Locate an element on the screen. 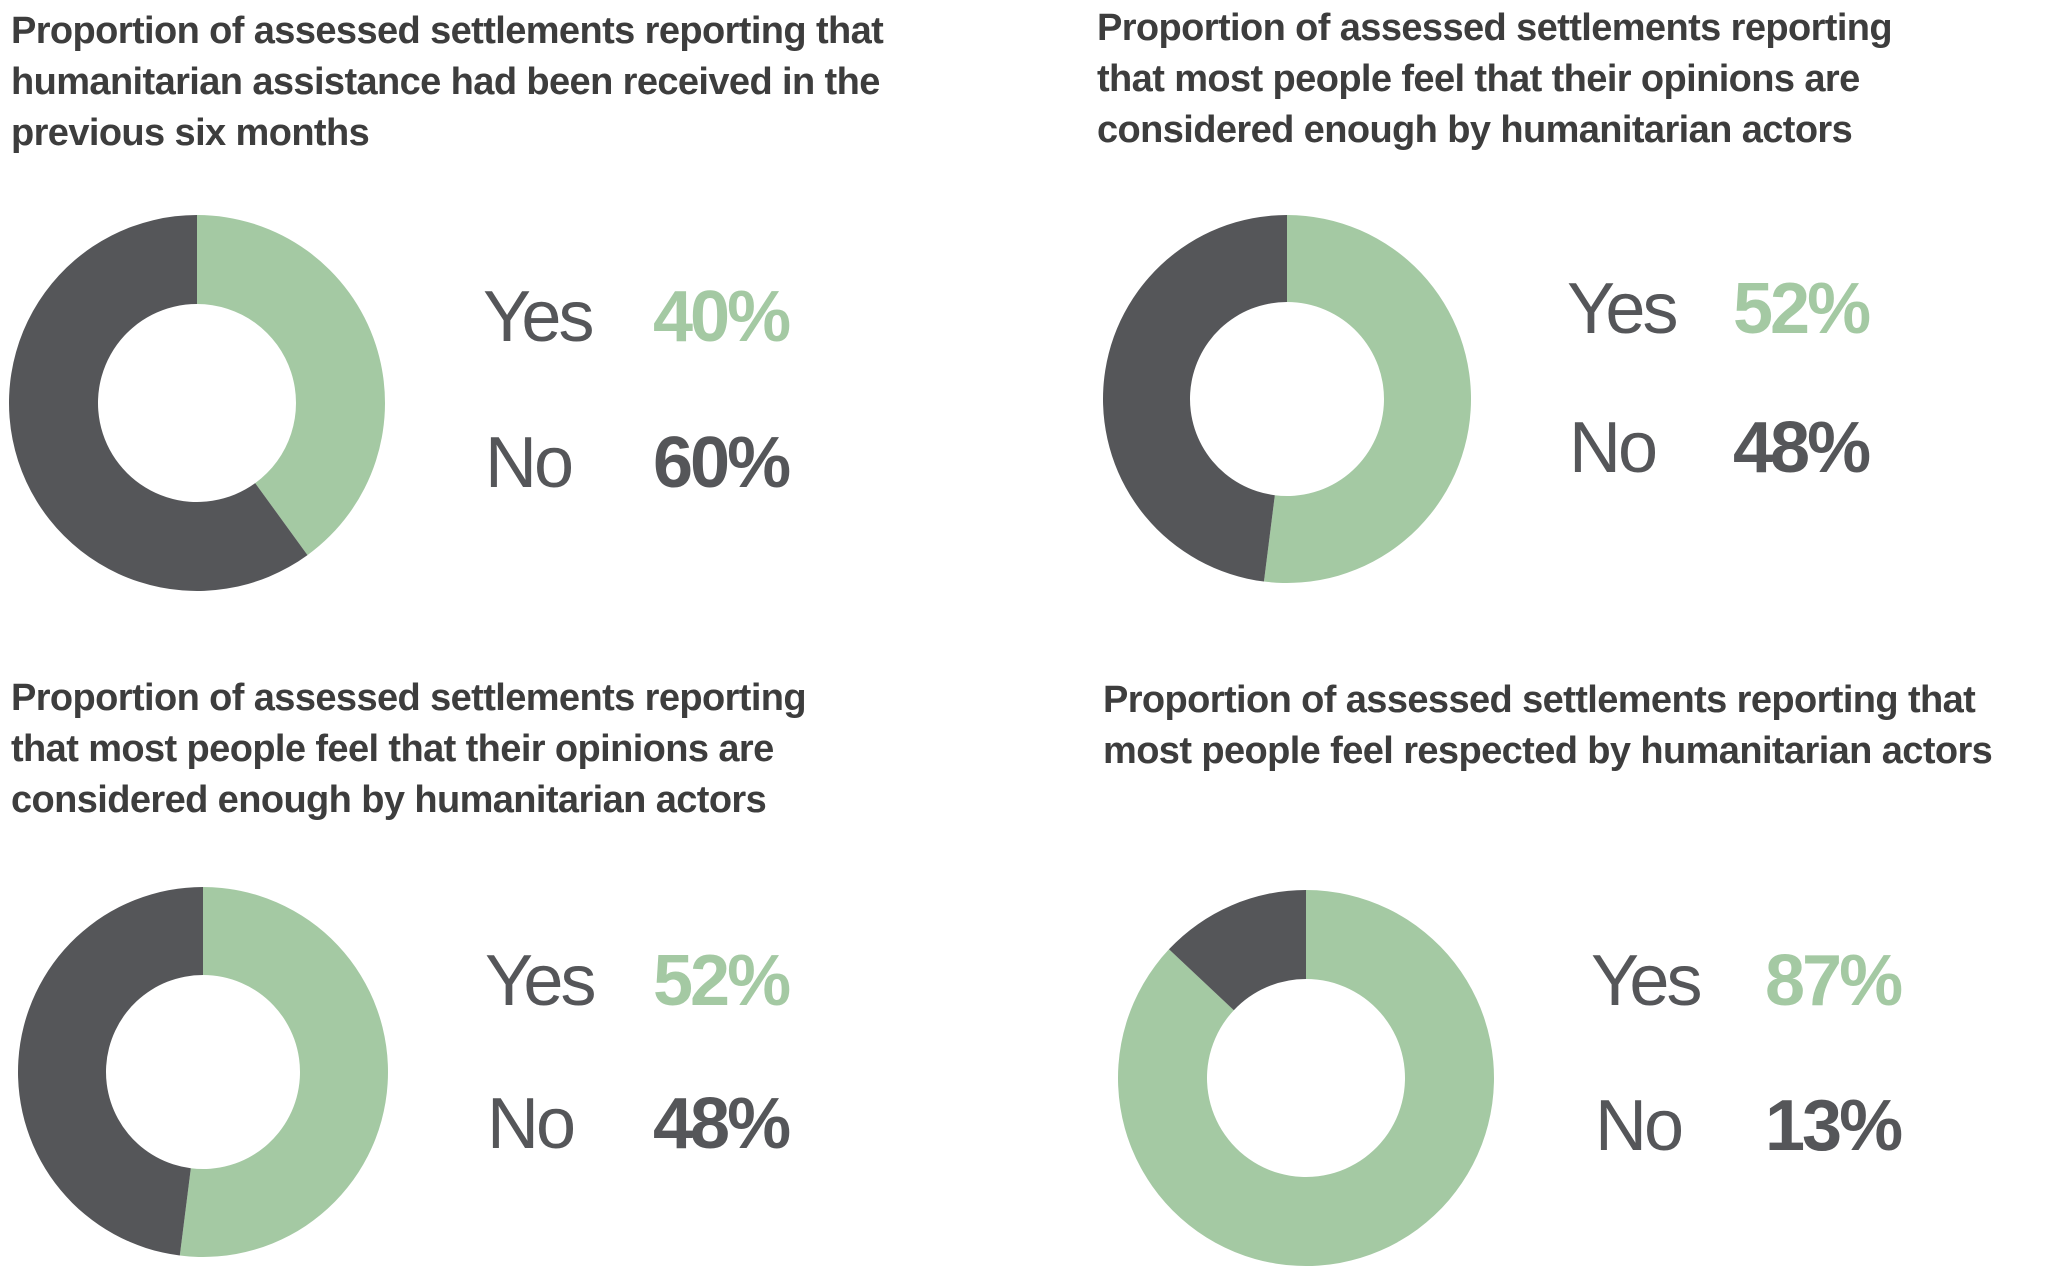 The width and height of the screenshot is (2047, 1287). value-label-yes: 87% is located at coordinates (1834, 981).